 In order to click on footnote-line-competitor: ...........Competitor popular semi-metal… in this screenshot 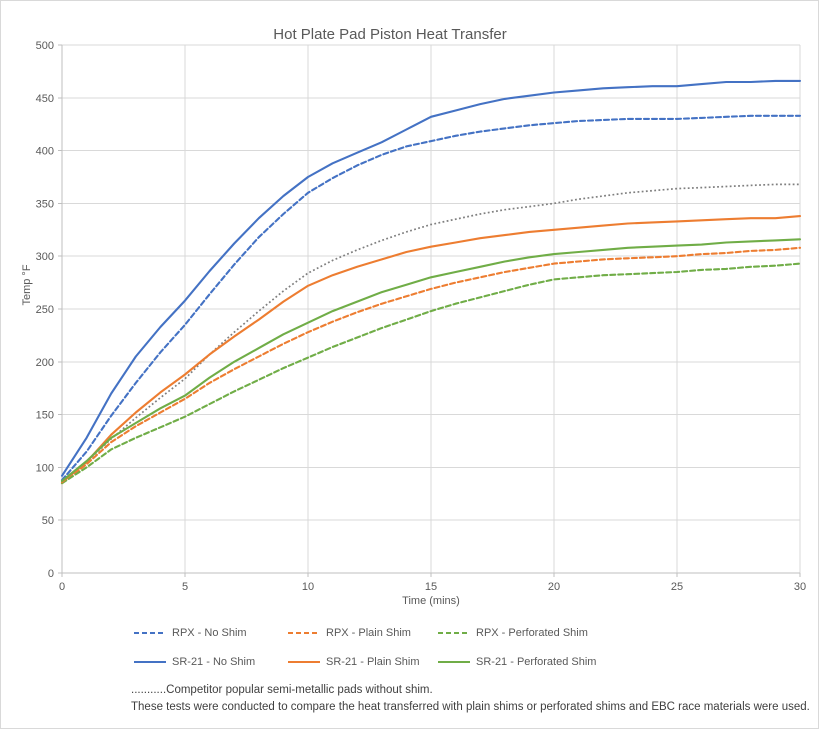, I will do `click(282, 690)`.